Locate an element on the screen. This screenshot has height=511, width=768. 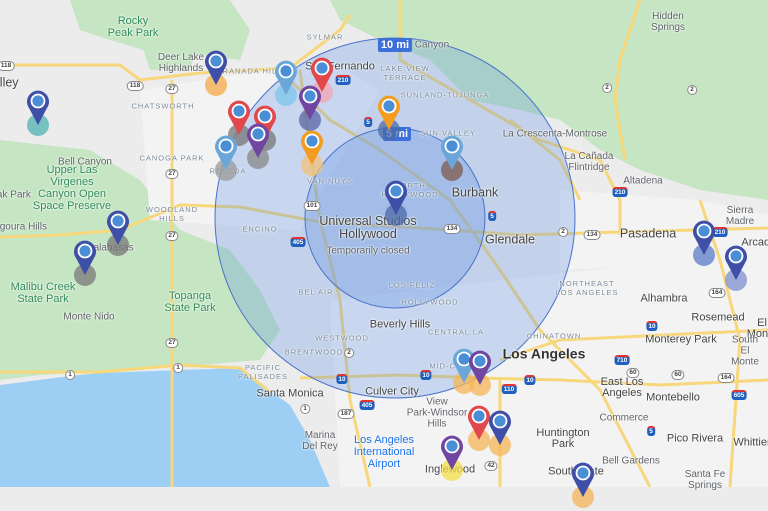
place-label: Arcadia is located at coordinates (754, 242).